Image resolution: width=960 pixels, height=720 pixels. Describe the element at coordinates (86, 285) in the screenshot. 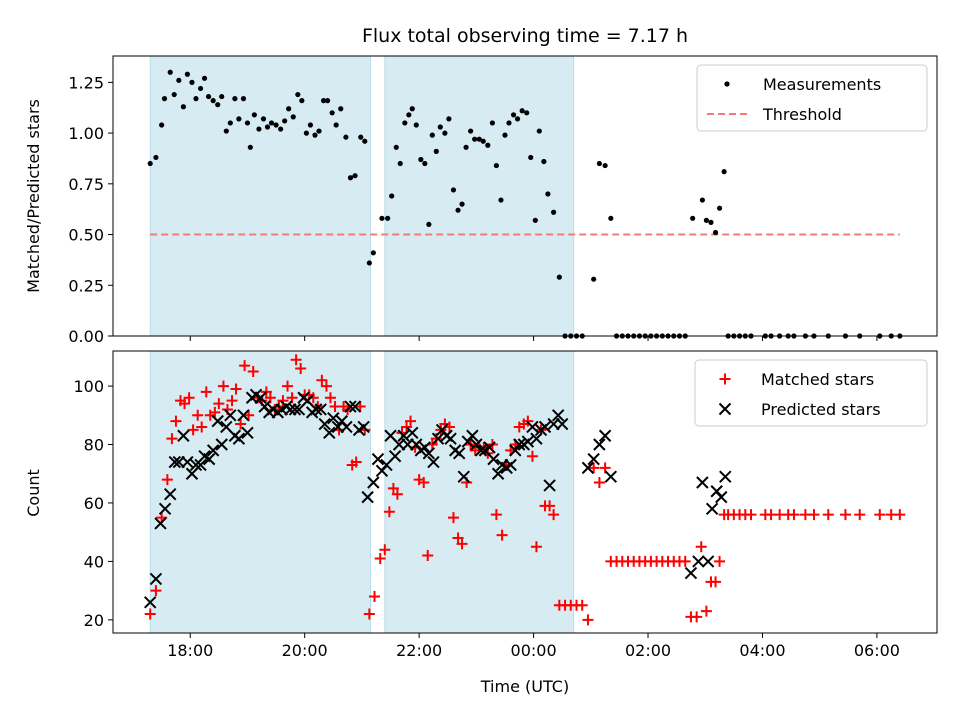

I see `top-y-tick-label-1: 0.25` at that location.